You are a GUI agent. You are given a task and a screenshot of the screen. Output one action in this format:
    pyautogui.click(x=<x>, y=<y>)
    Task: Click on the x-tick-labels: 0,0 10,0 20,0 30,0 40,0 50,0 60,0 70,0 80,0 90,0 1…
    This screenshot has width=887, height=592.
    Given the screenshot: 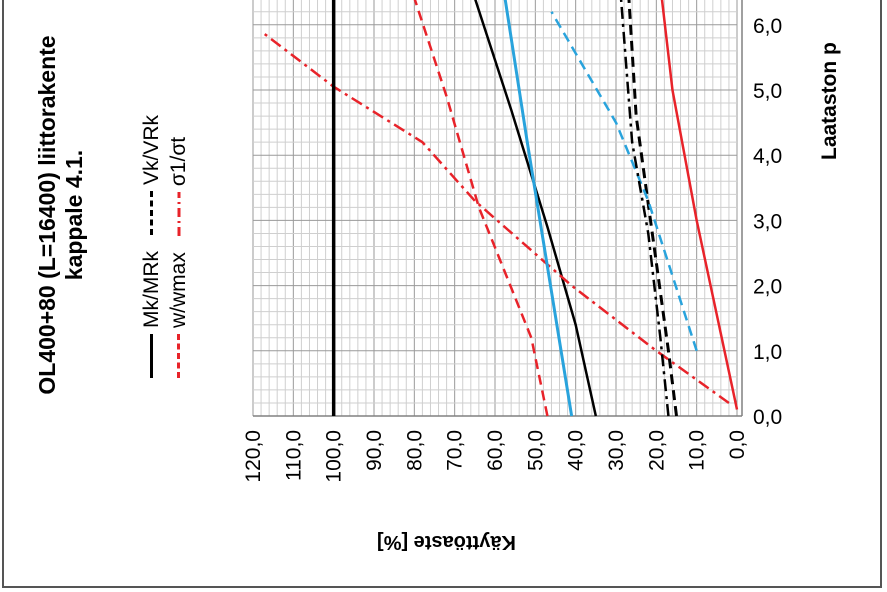 What is the action you would take?
    pyautogui.click(x=495, y=456)
    